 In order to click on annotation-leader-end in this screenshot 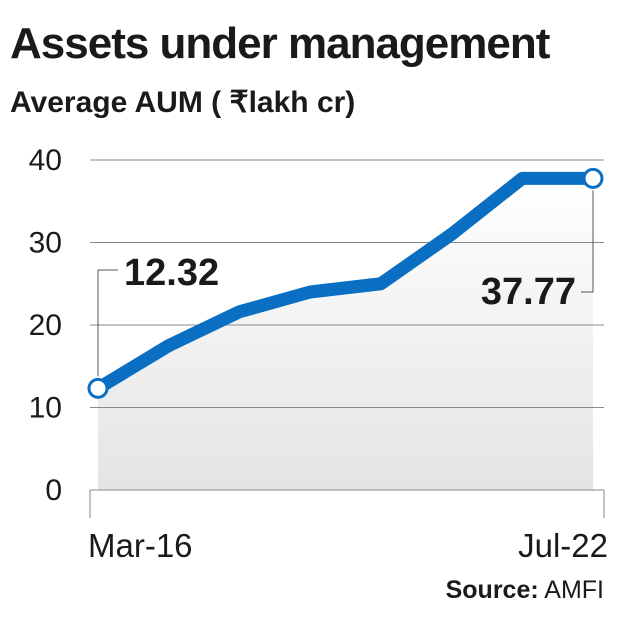, I will do `click(587, 241)`.